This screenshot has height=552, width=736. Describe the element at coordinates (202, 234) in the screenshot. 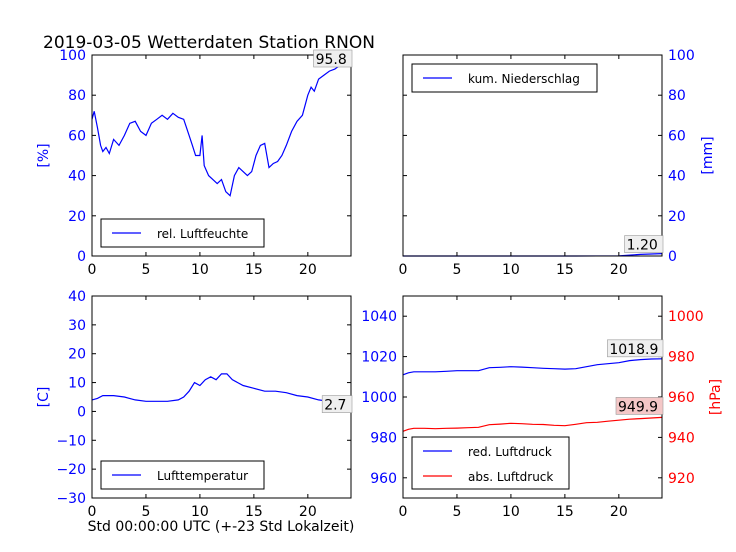

I see `legend-label: rel. Luftfeuchte` at that location.